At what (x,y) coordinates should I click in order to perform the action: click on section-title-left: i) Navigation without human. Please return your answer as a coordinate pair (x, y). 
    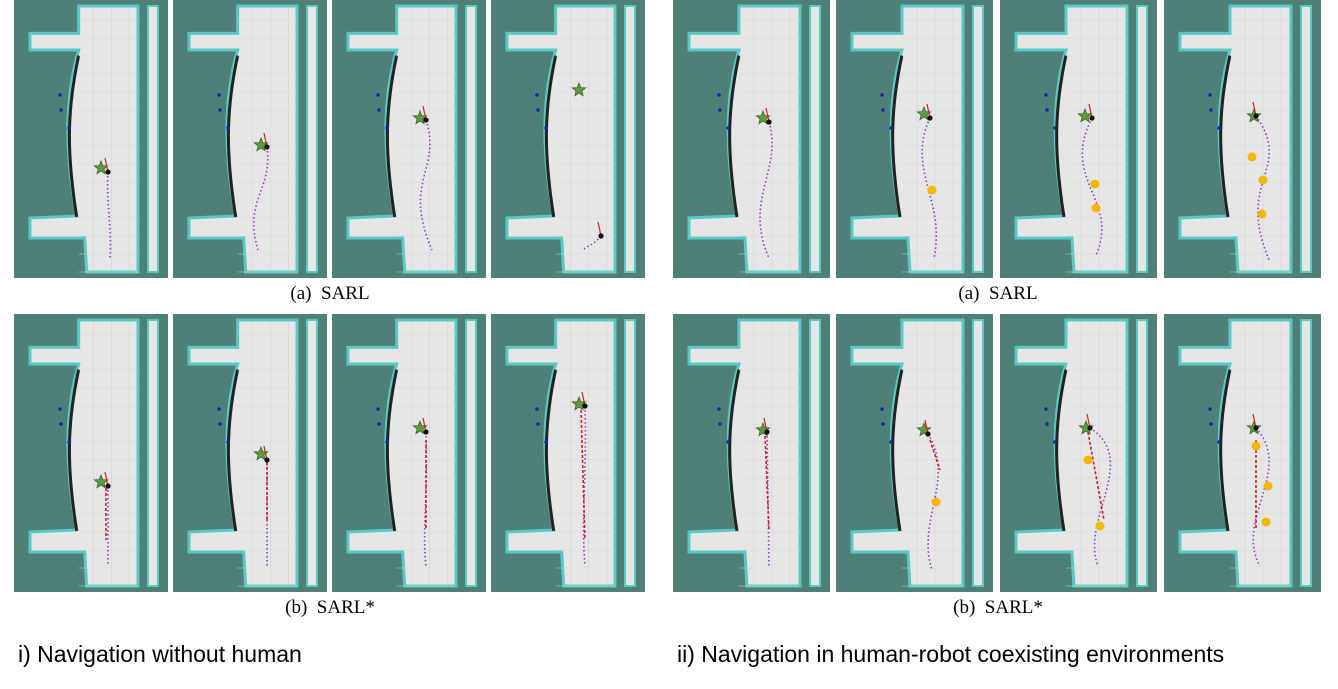
    Looking at the image, I should click on (160, 654).